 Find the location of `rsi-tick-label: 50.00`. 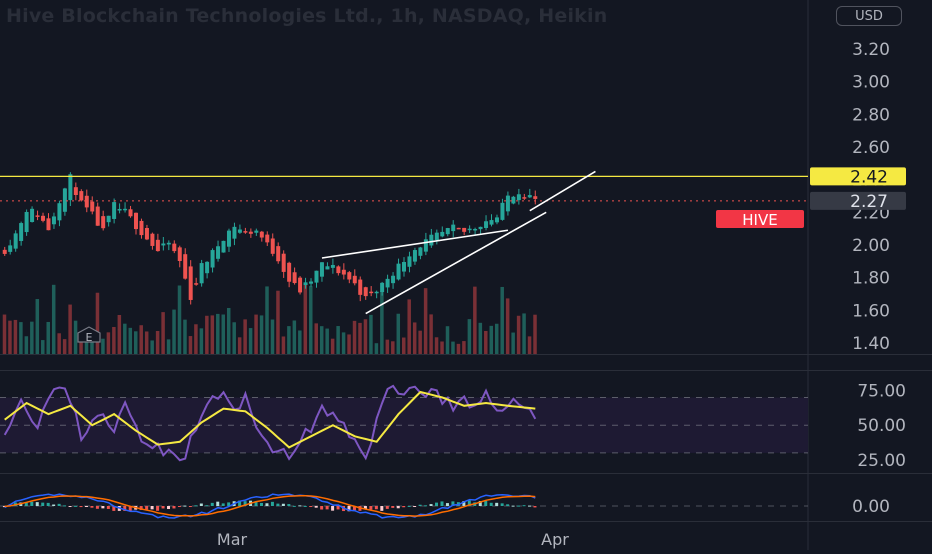

rsi-tick-label: 50.00 is located at coordinates (881, 426).